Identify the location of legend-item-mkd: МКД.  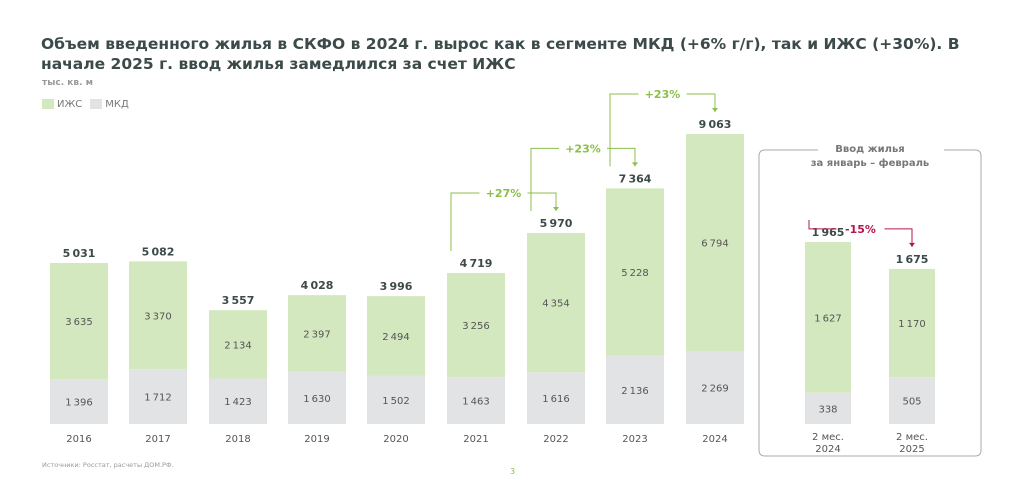
(109, 104).